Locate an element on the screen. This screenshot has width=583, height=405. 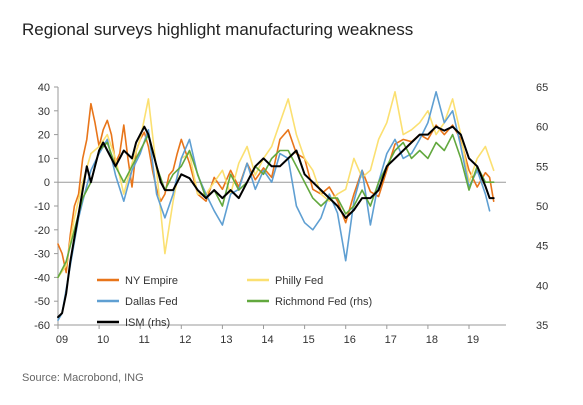
y-right-tick-label: 45 is located at coordinates (542, 247).